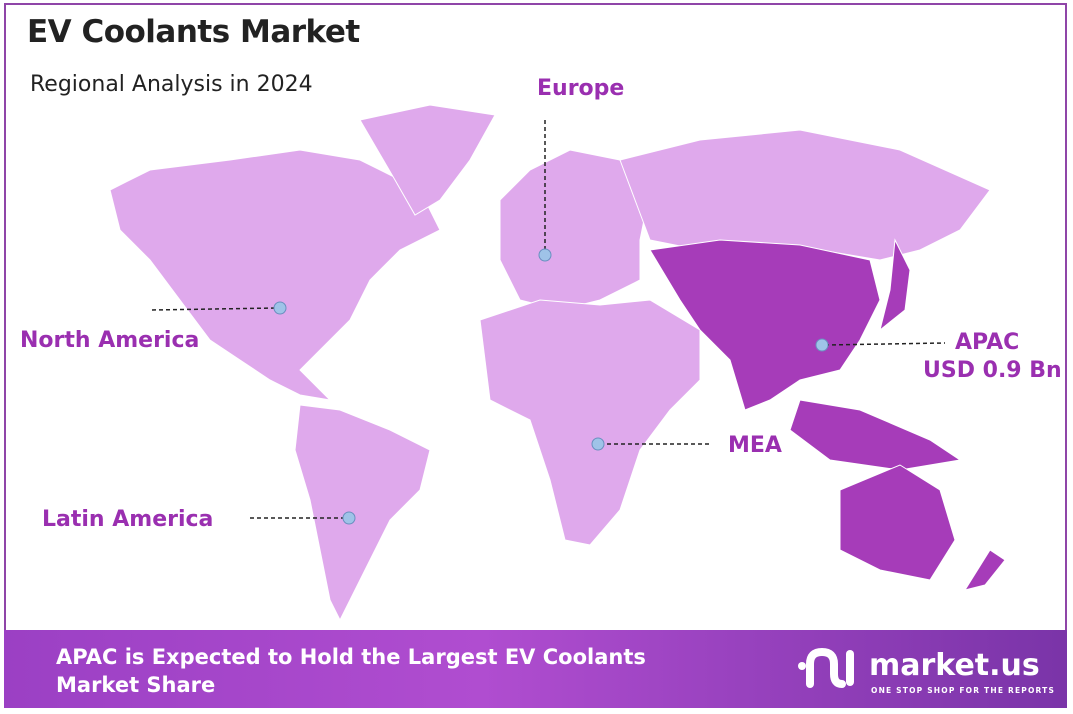 The width and height of the screenshot is (1073, 714). Describe the element at coordinates (897, 522) in the screenshot. I see `australia-shape` at that location.